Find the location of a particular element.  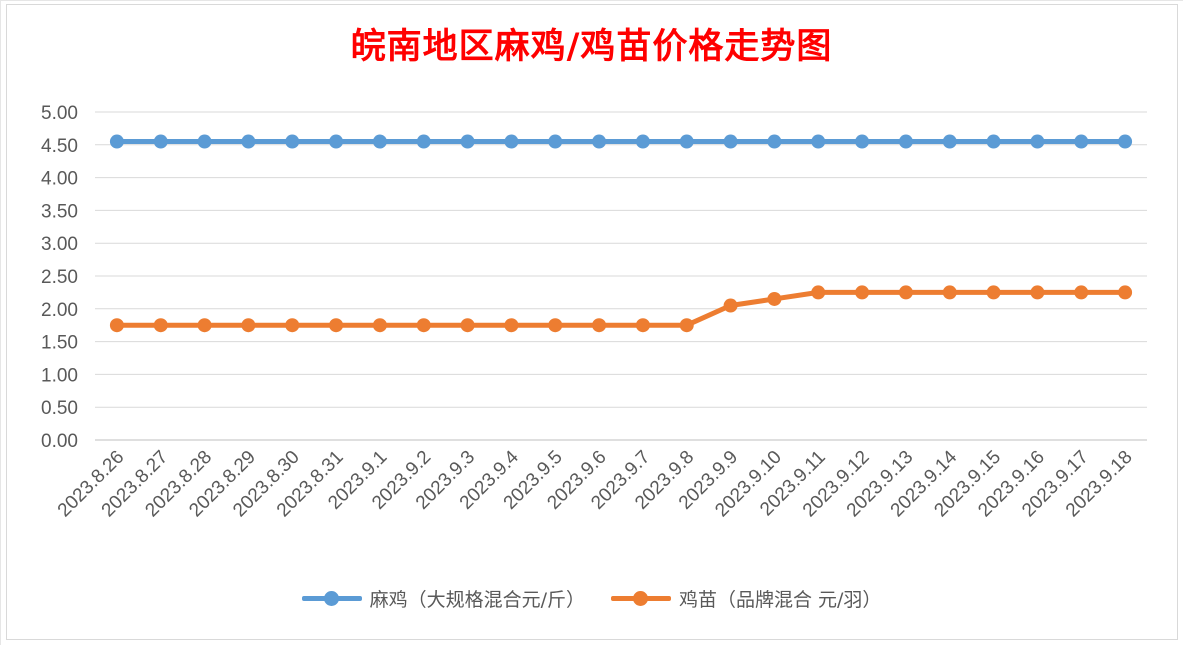

y-tick-label: 0.50 is located at coordinates (59, 408).